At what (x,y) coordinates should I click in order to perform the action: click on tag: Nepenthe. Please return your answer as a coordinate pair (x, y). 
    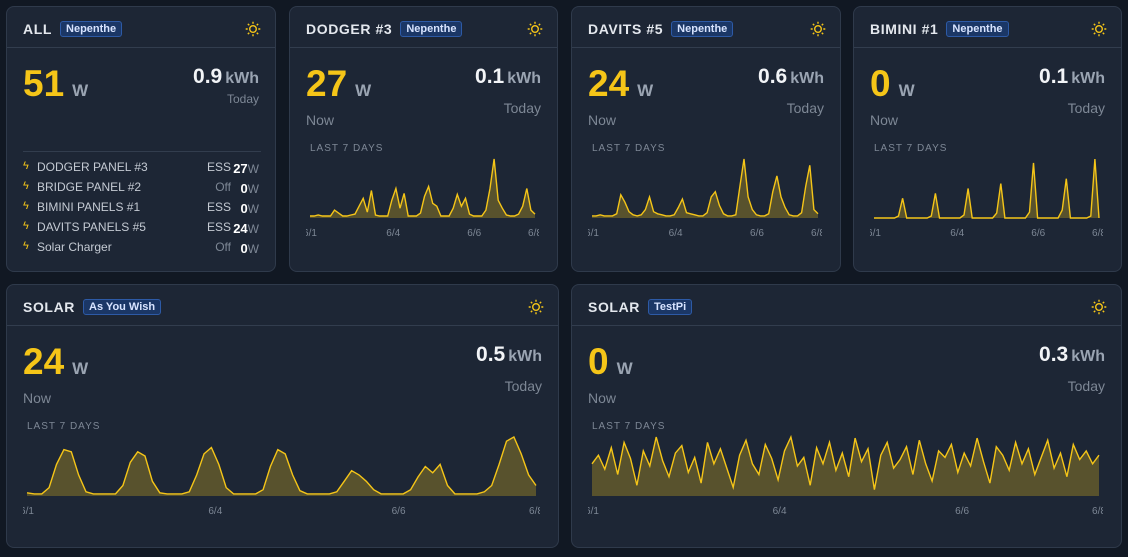
    Looking at the image, I should click on (431, 29).